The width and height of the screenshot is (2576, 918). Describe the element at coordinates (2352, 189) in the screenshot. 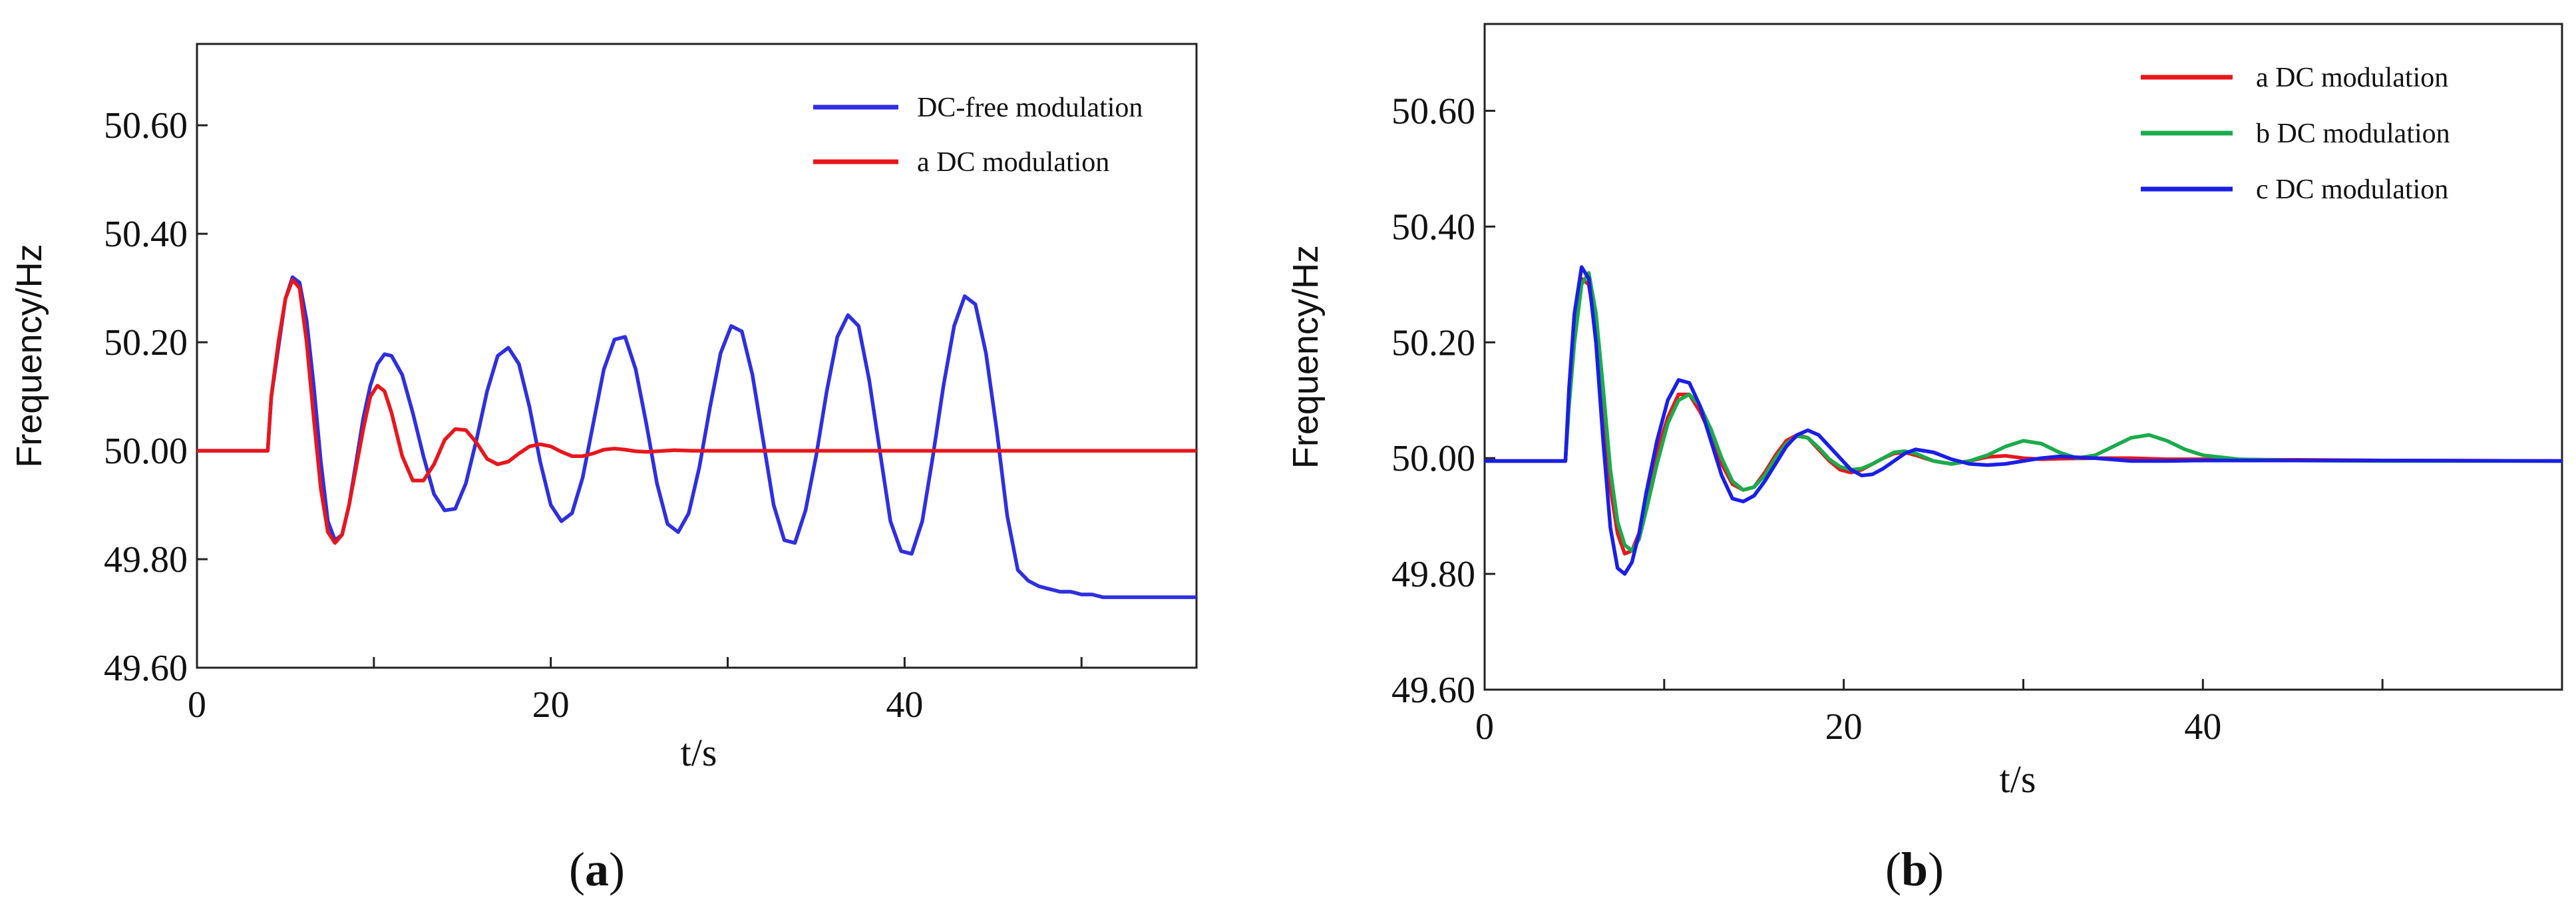

I see `legend-label: c DC modulation` at that location.